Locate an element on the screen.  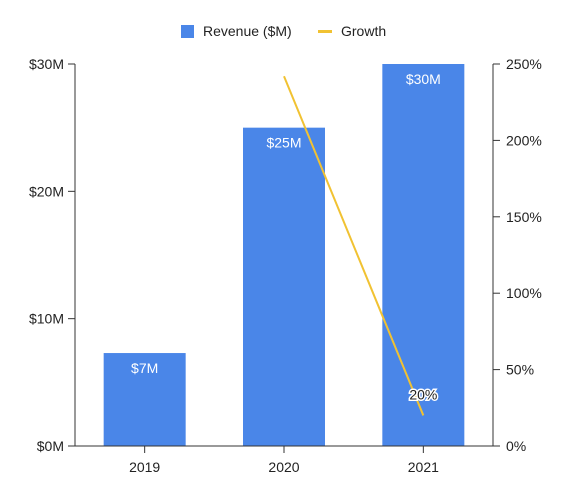
y-right-tick-label: 200% is located at coordinates (524, 140).